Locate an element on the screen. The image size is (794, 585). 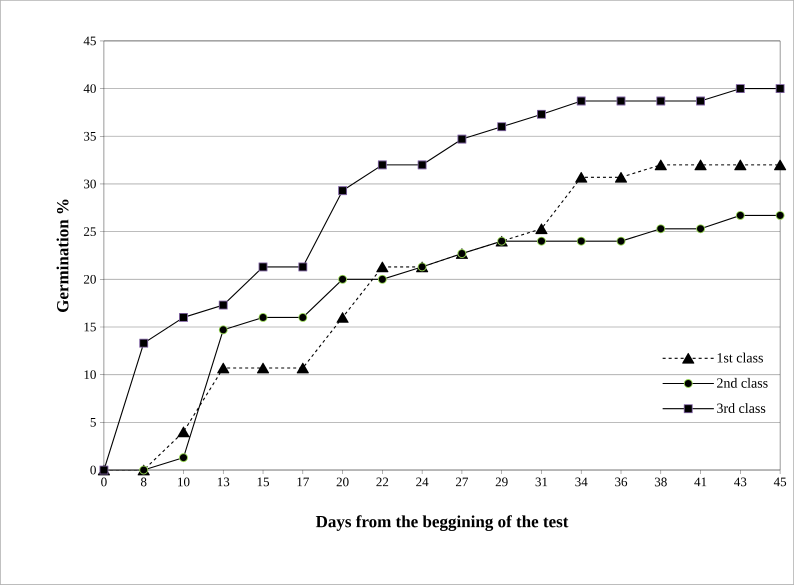
y-tick-label: 45 is located at coordinates (90, 41).